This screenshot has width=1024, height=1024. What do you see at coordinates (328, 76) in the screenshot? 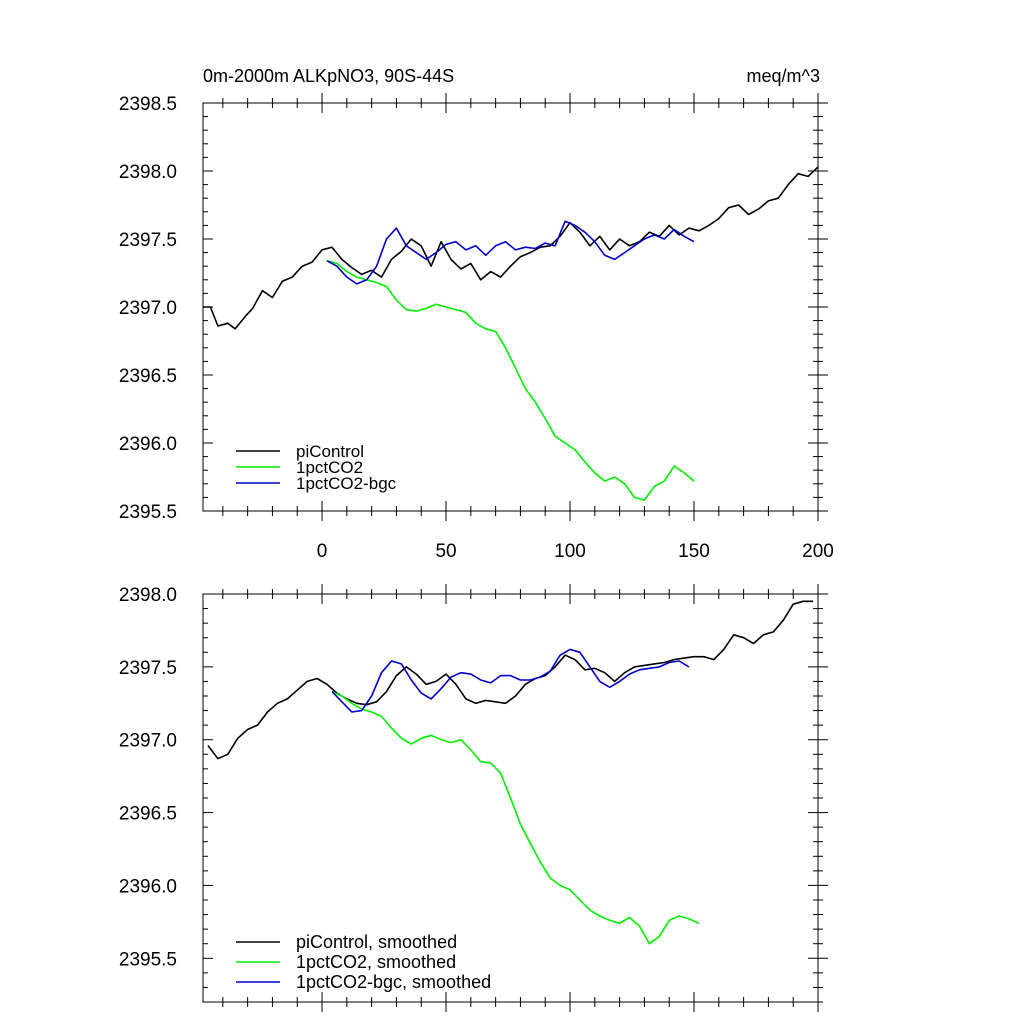
I see `chart-title: 0m-2000m ALKpNO3, 90S-44S` at bounding box center [328, 76].